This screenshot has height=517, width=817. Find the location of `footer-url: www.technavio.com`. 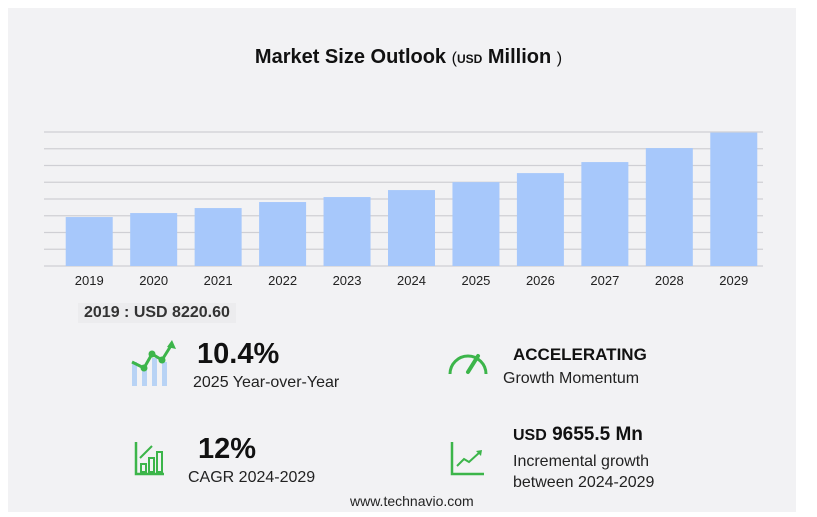

footer-url: www.technavio.com is located at coordinates (412, 501).